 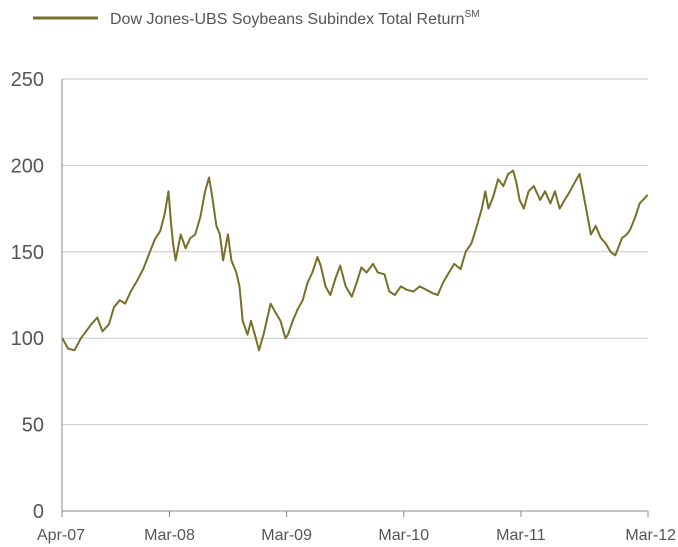 I want to click on x-tick-label: Apr-07, so click(x=61, y=535).